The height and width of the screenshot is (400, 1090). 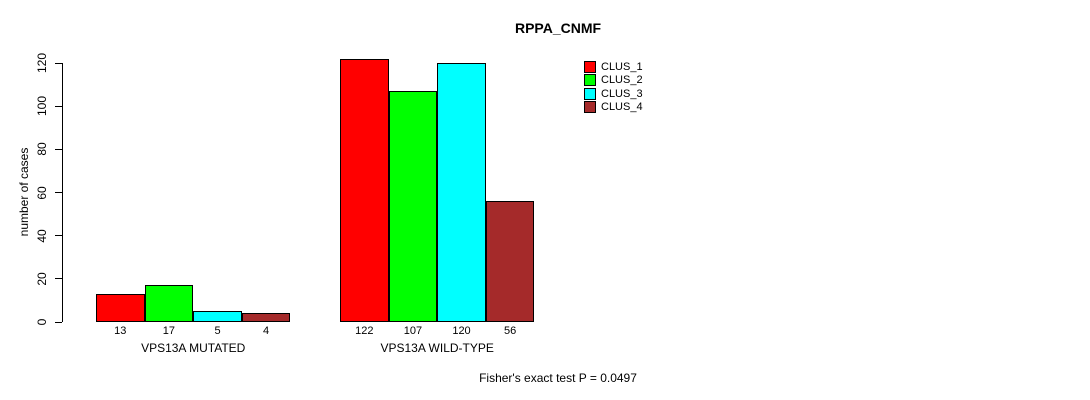 What do you see at coordinates (42, 322) in the screenshot?
I see `y-axis-tick-label: 0` at bounding box center [42, 322].